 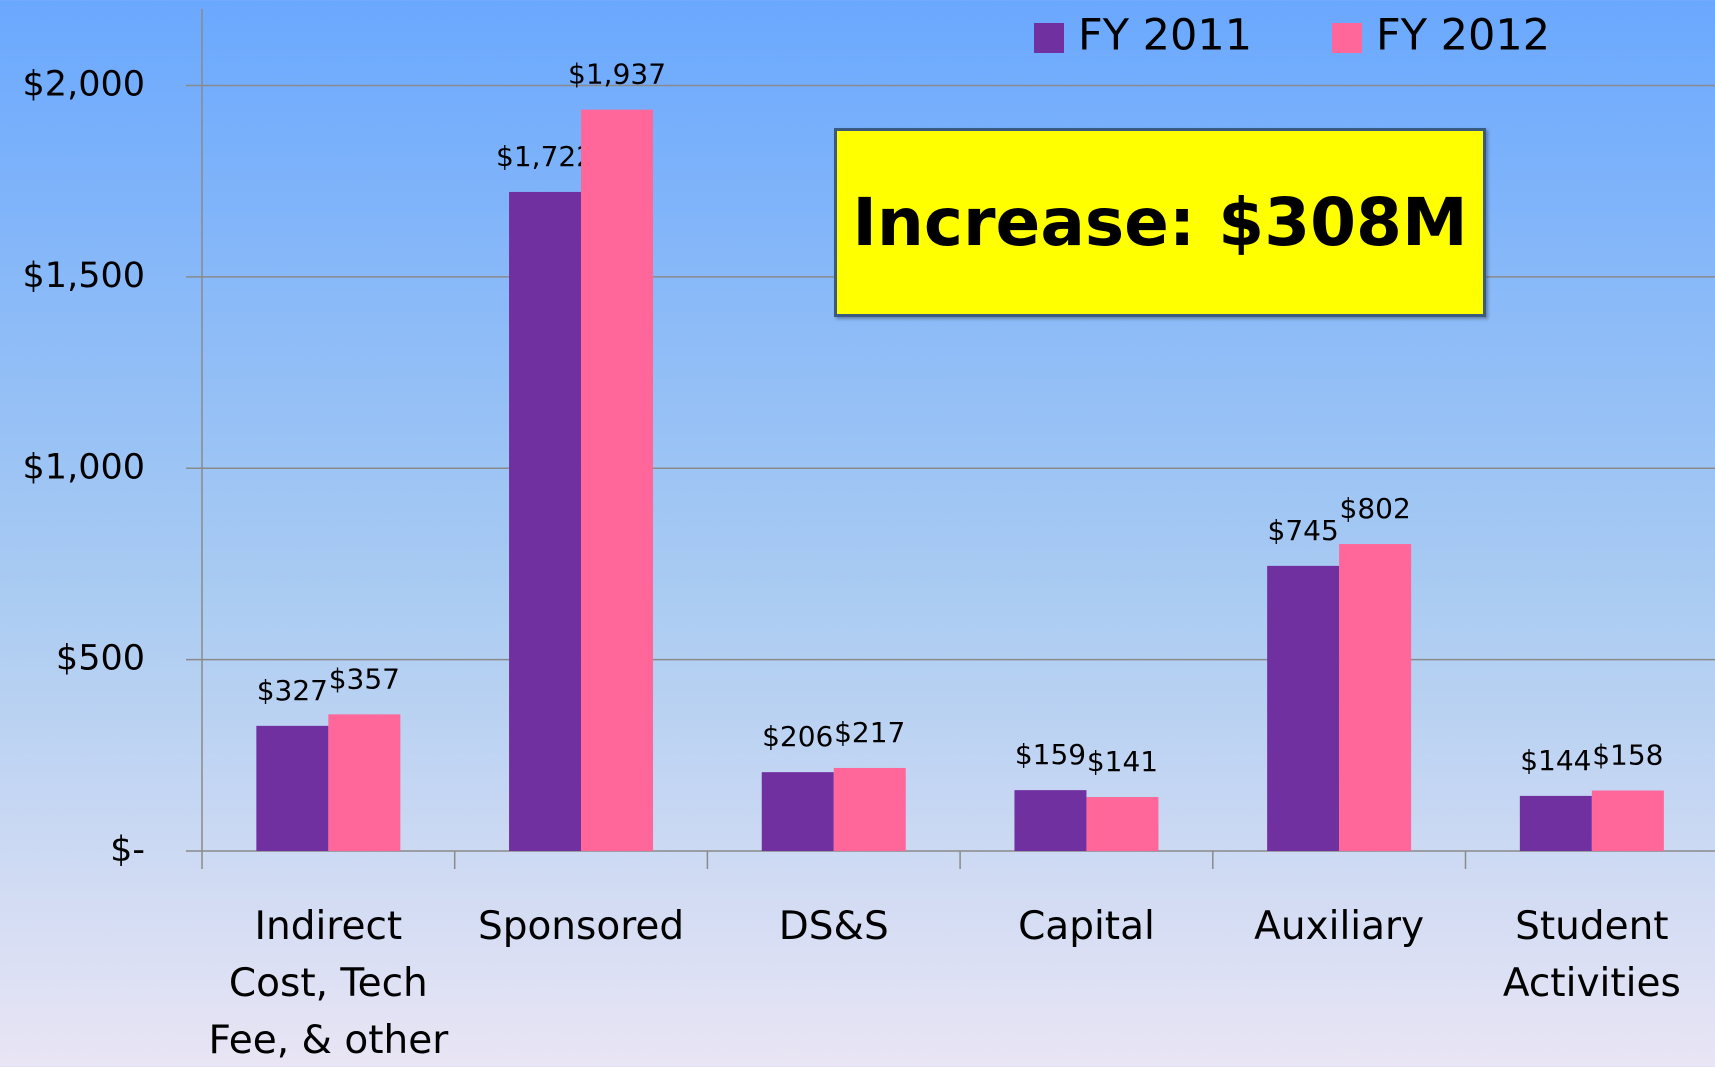 What do you see at coordinates (1050, 754) in the screenshot?
I see `value-label: $159` at bounding box center [1050, 754].